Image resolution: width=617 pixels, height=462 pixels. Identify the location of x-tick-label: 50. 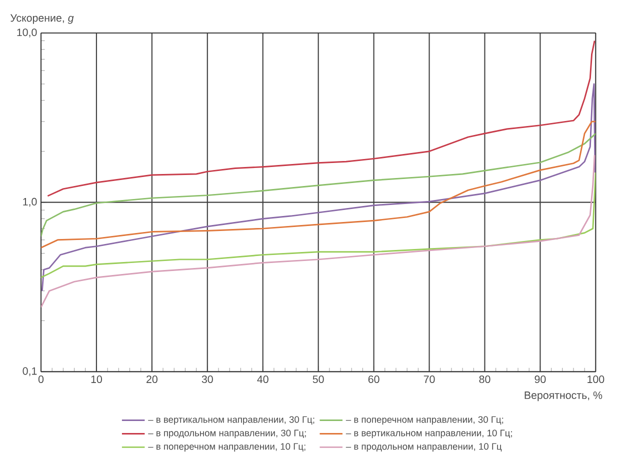
(318, 380).